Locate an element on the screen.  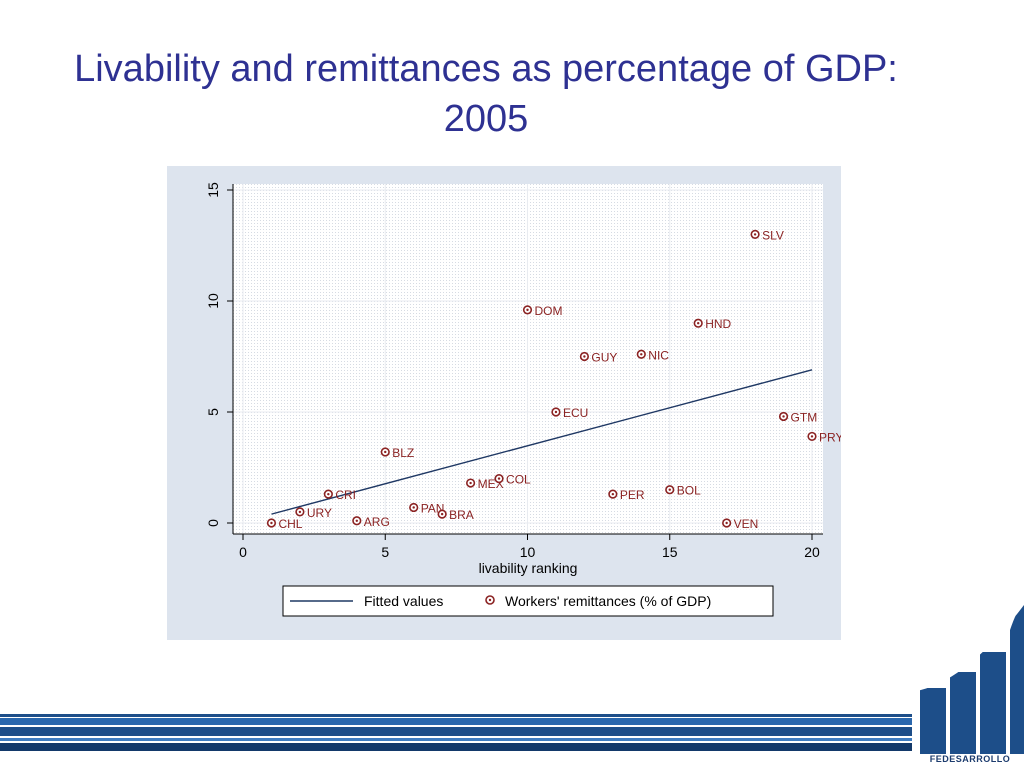
x-tick-label-10: 10 is located at coordinates (528, 552).